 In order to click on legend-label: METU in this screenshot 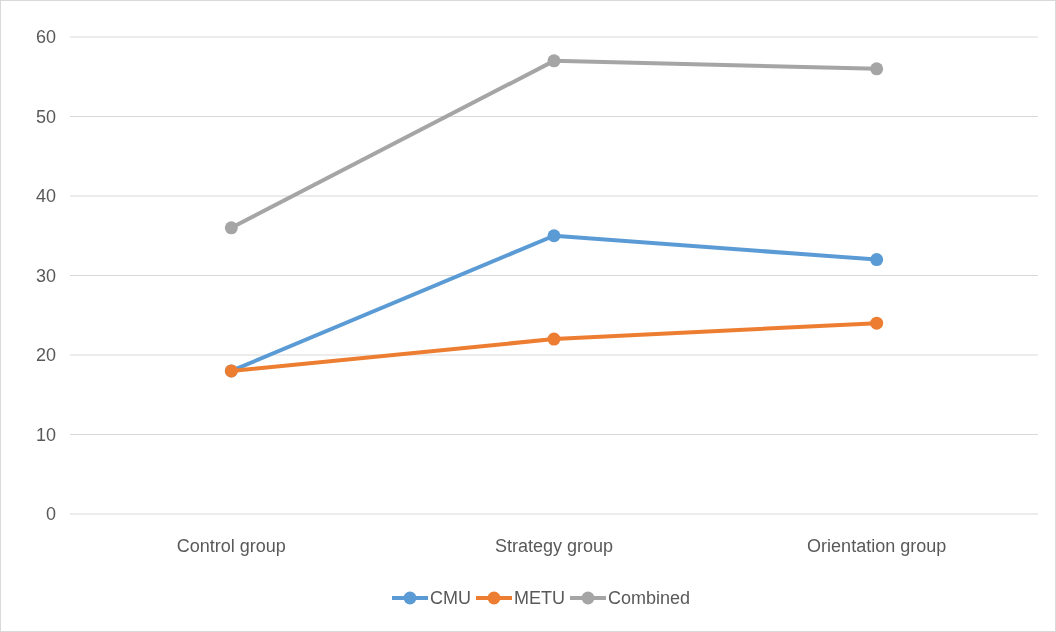, I will do `click(539, 598)`.